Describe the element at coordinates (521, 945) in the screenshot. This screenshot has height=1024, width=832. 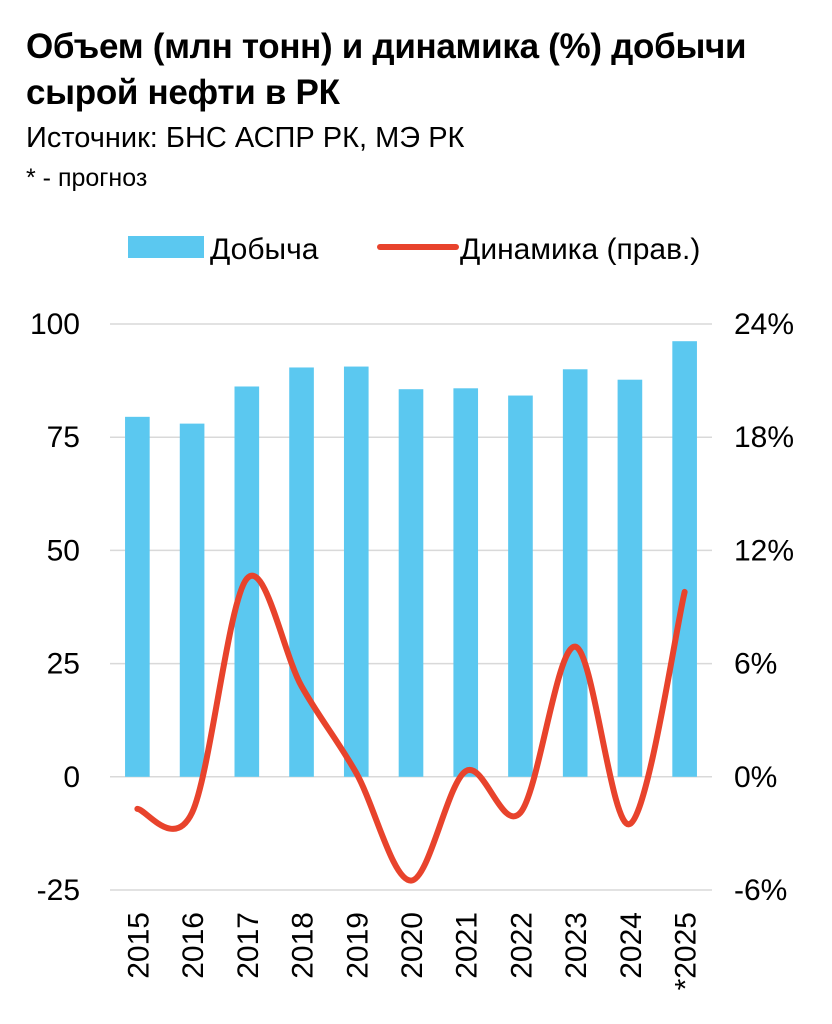
I see `x-tick-label: 2022` at that location.